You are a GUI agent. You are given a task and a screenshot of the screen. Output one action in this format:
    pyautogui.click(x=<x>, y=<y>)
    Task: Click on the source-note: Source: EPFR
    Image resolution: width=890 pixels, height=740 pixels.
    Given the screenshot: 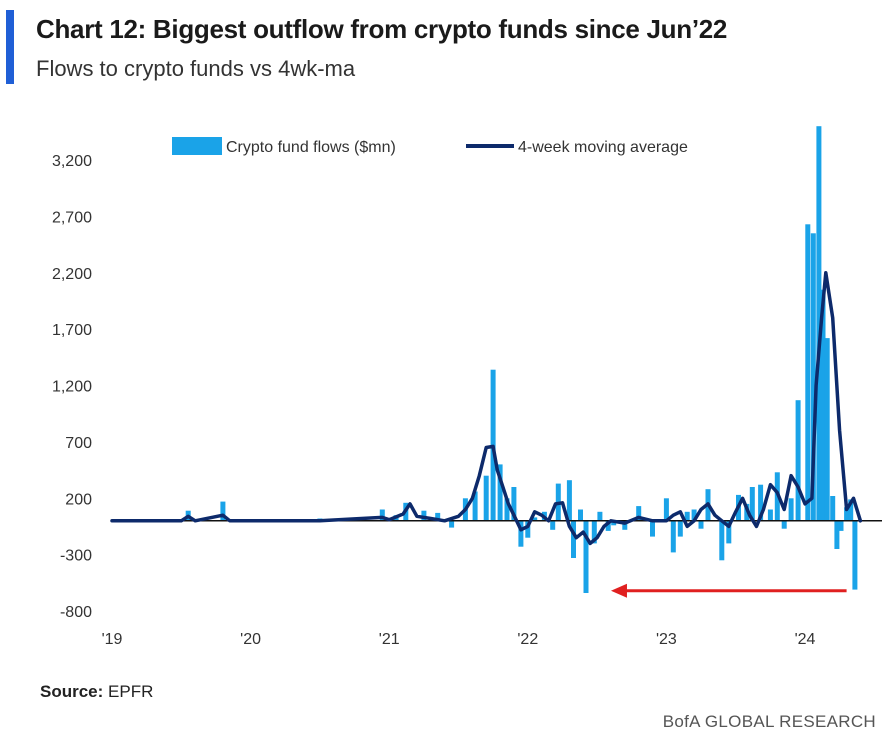 What is the action you would take?
    pyautogui.click(x=96, y=692)
    